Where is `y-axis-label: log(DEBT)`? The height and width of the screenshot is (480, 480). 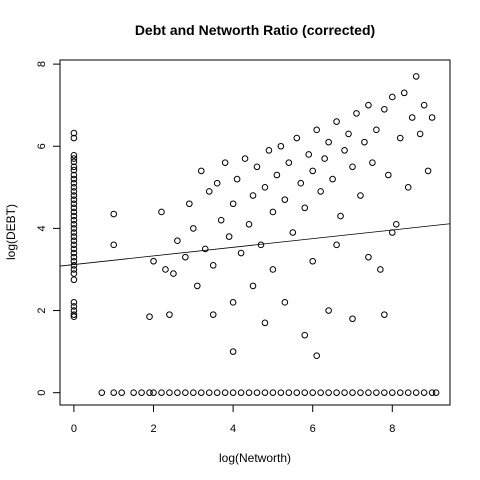 y-axis-label: log(DEBT) is located at coordinates (11, 232).